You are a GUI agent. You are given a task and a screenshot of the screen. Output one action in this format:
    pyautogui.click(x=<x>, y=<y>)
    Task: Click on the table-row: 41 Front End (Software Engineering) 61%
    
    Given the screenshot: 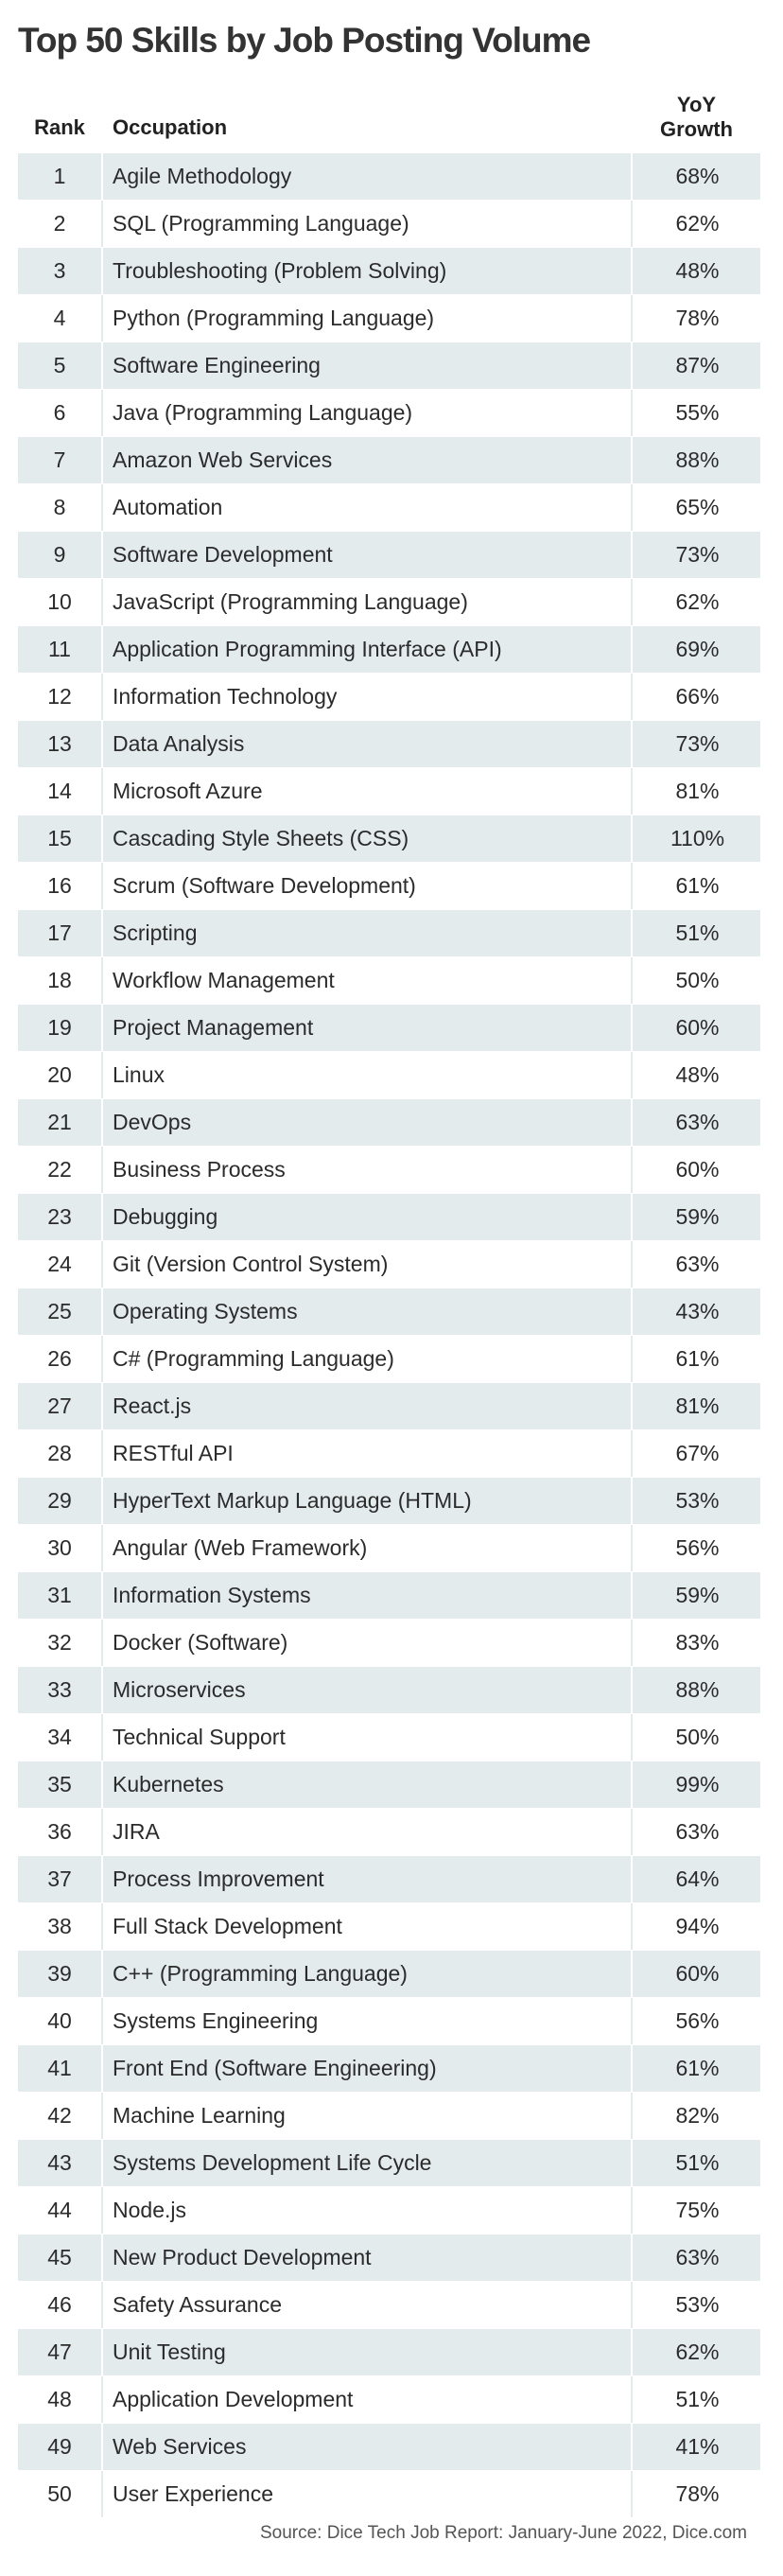 What is the action you would take?
    pyautogui.click(x=389, y=2069)
    